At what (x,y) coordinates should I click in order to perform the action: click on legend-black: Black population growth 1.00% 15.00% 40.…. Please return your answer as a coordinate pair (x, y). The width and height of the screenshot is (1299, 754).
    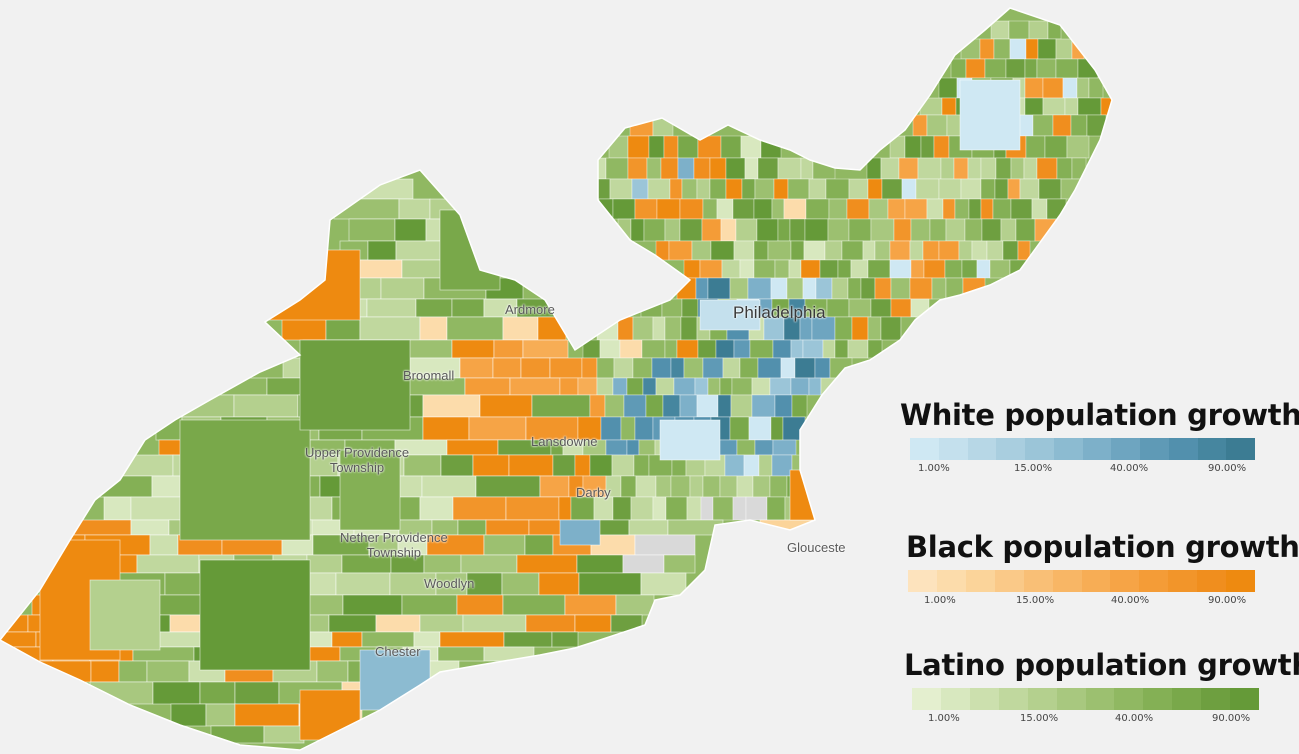
    Looking at the image, I should click on (1099, 570).